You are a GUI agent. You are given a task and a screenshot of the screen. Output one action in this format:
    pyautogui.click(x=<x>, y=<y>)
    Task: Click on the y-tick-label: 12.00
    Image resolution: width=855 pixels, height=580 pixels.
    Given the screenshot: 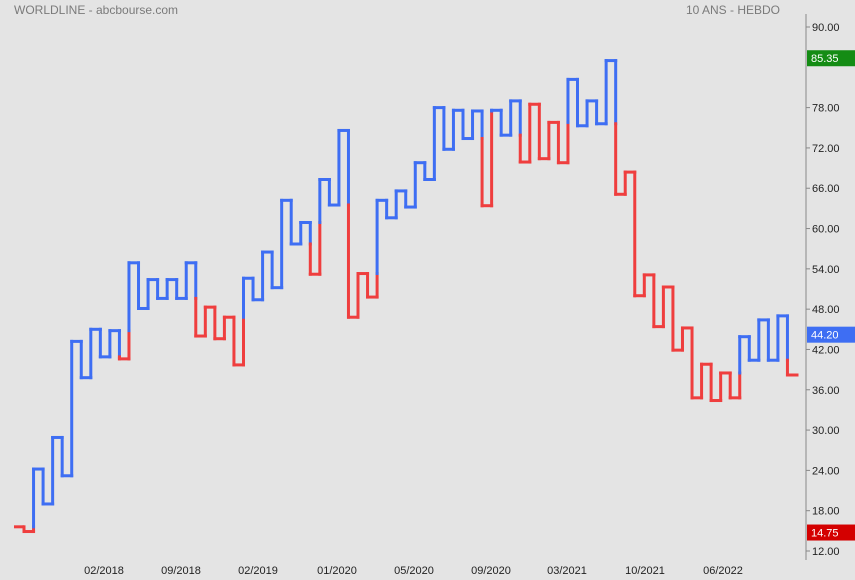 What is the action you would take?
    pyautogui.click(x=826, y=552)
    